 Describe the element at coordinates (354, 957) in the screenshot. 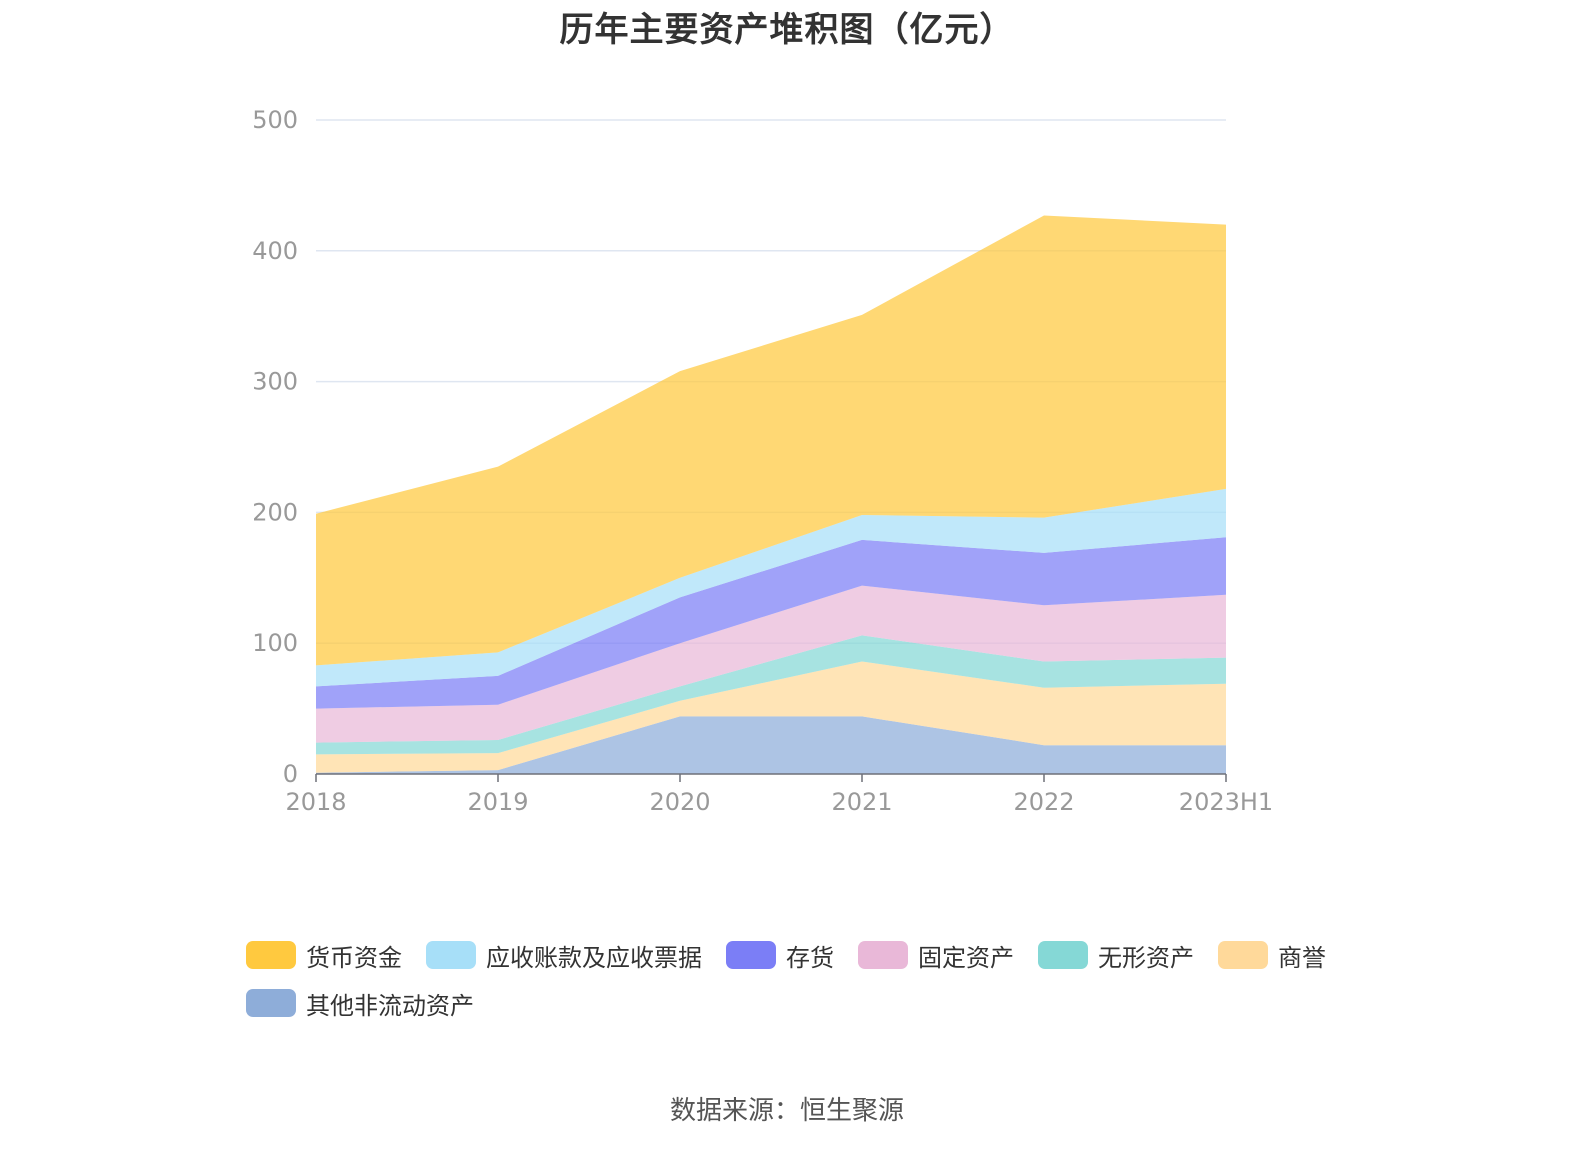

I see `legend-label: 货币资金` at that location.